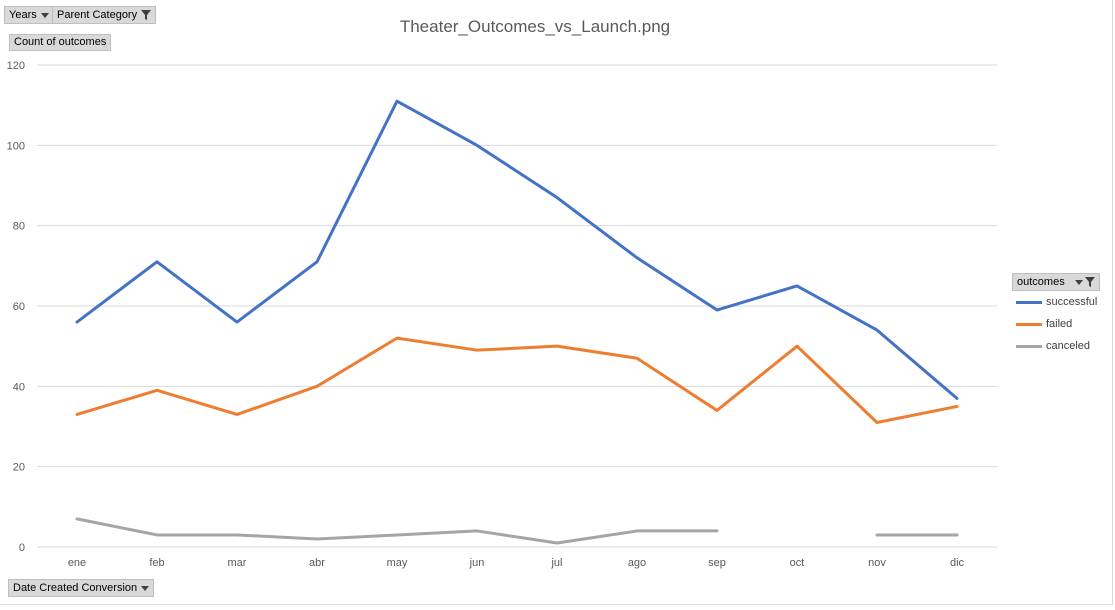 The width and height of the screenshot is (1115, 610). Describe the element at coordinates (717, 563) in the screenshot. I see `x-tick-label: sep` at that location.